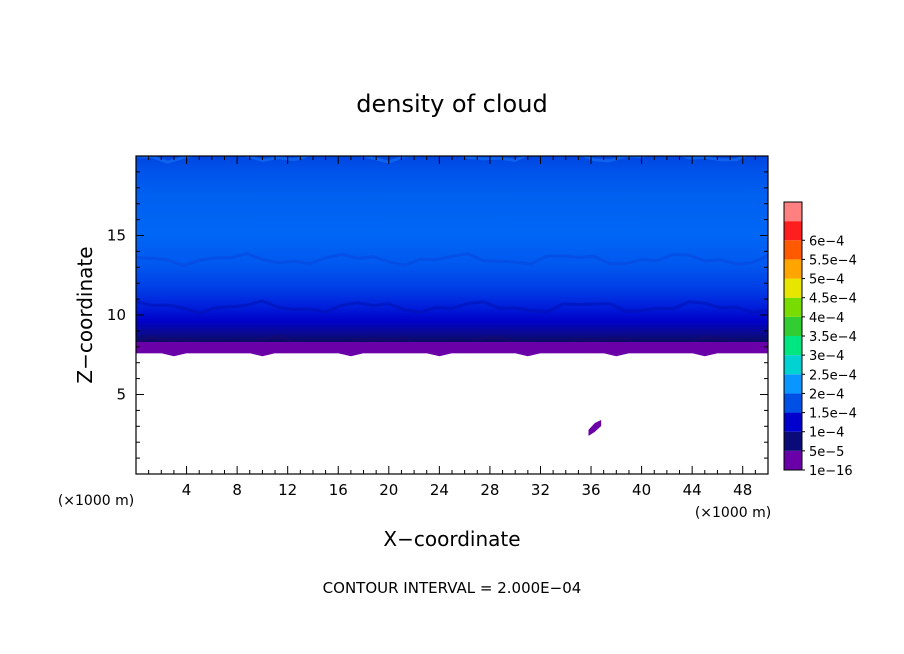 The height and width of the screenshot is (654, 904). What do you see at coordinates (388, 490) in the screenshot?
I see `x-tick-label: 20` at bounding box center [388, 490].